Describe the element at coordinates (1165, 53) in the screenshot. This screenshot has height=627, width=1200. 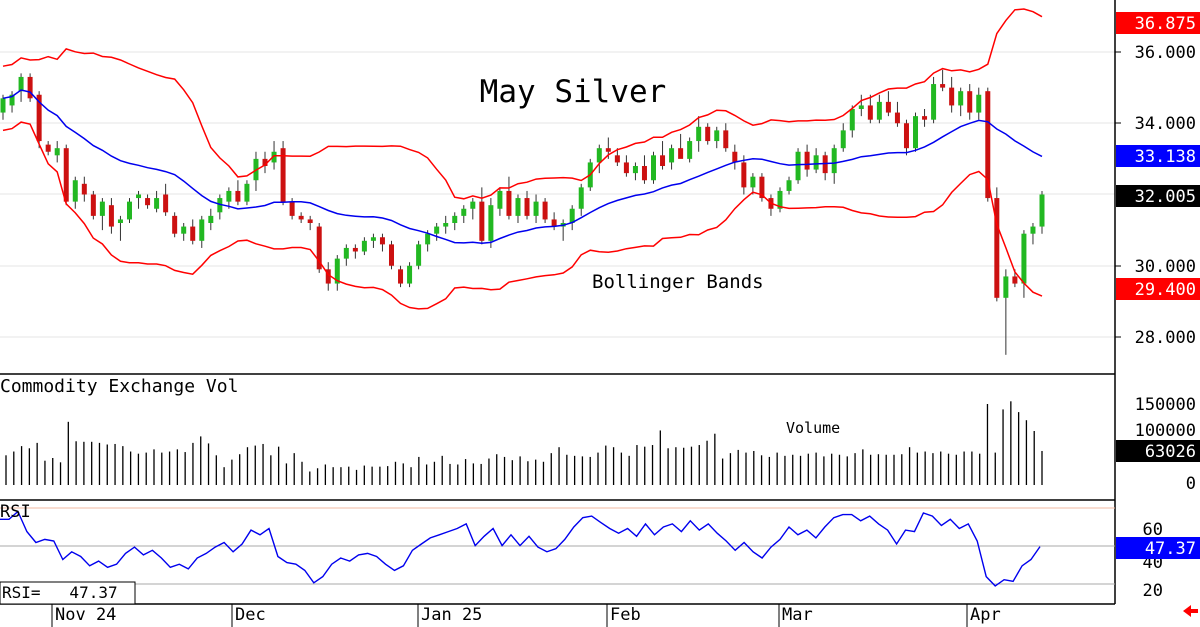
I see `price-tick-label: 36.000` at that location.